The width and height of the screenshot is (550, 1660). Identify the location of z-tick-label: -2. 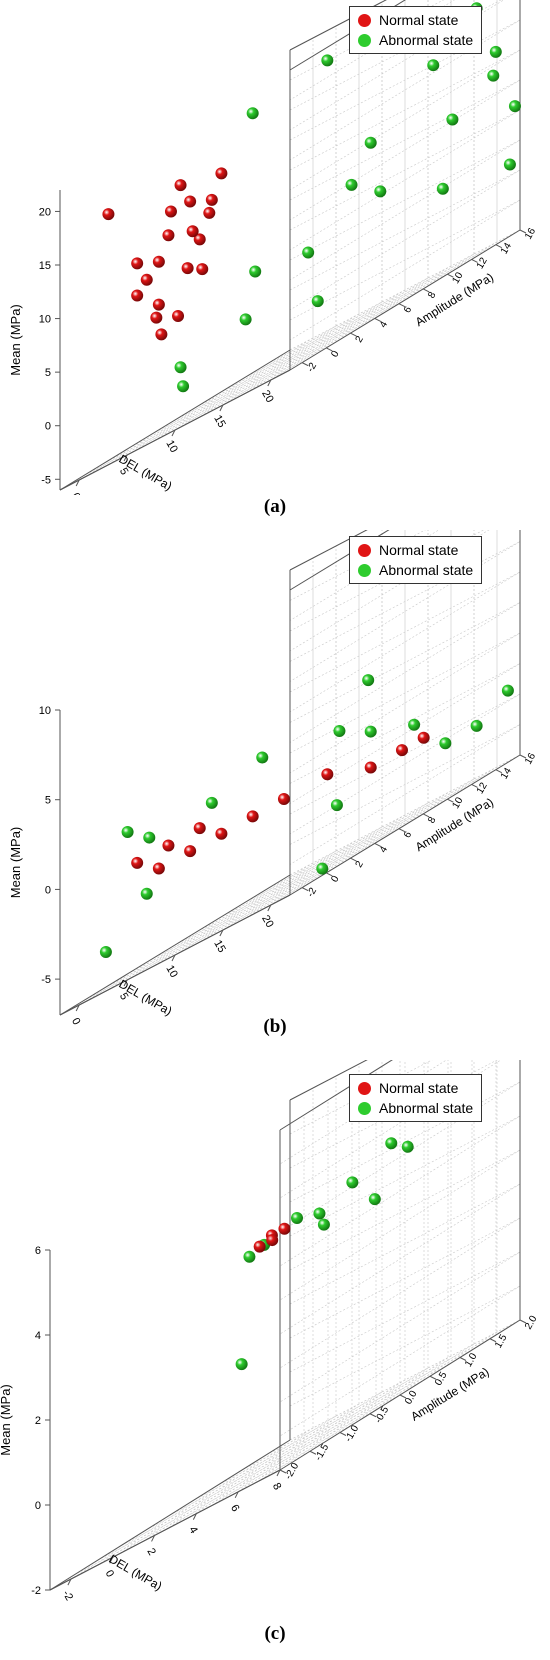
(36, 1591).